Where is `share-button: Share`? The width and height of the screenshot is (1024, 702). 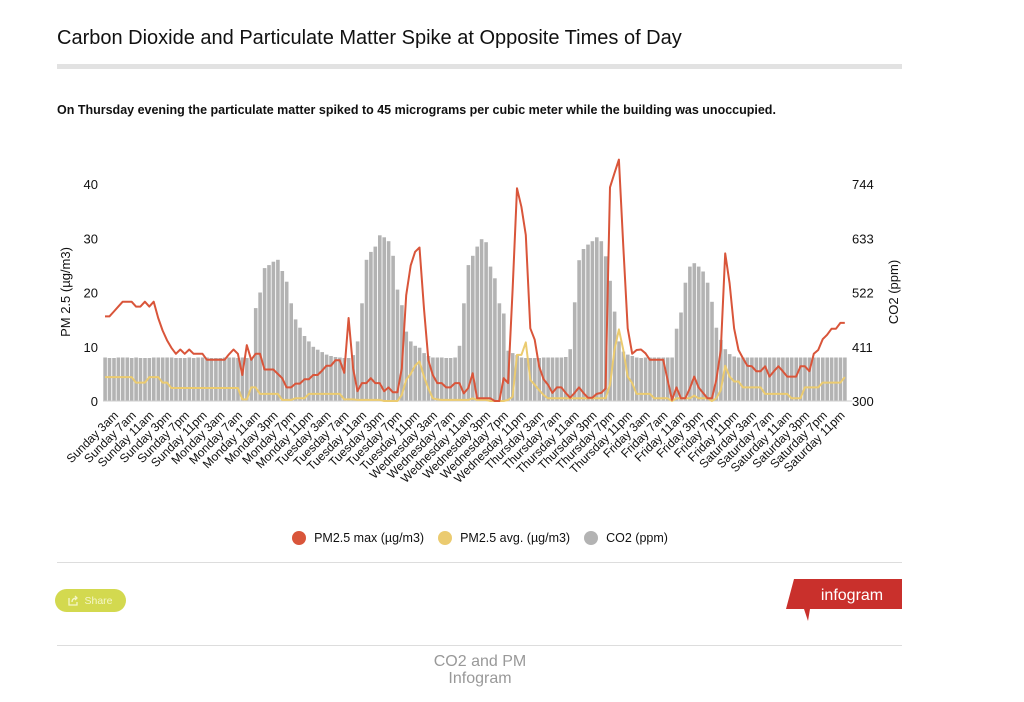
share-button: Share is located at coordinates (90, 600).